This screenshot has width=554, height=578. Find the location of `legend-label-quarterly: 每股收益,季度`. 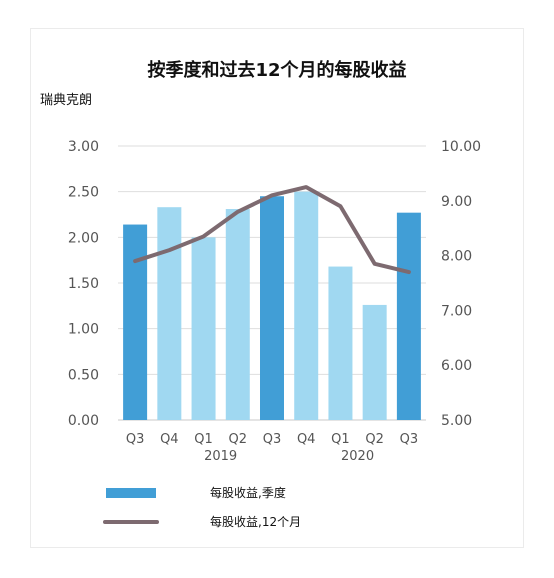

legend-label-quarterly: 每股收益,季度 is located at coordinates (248, 492).